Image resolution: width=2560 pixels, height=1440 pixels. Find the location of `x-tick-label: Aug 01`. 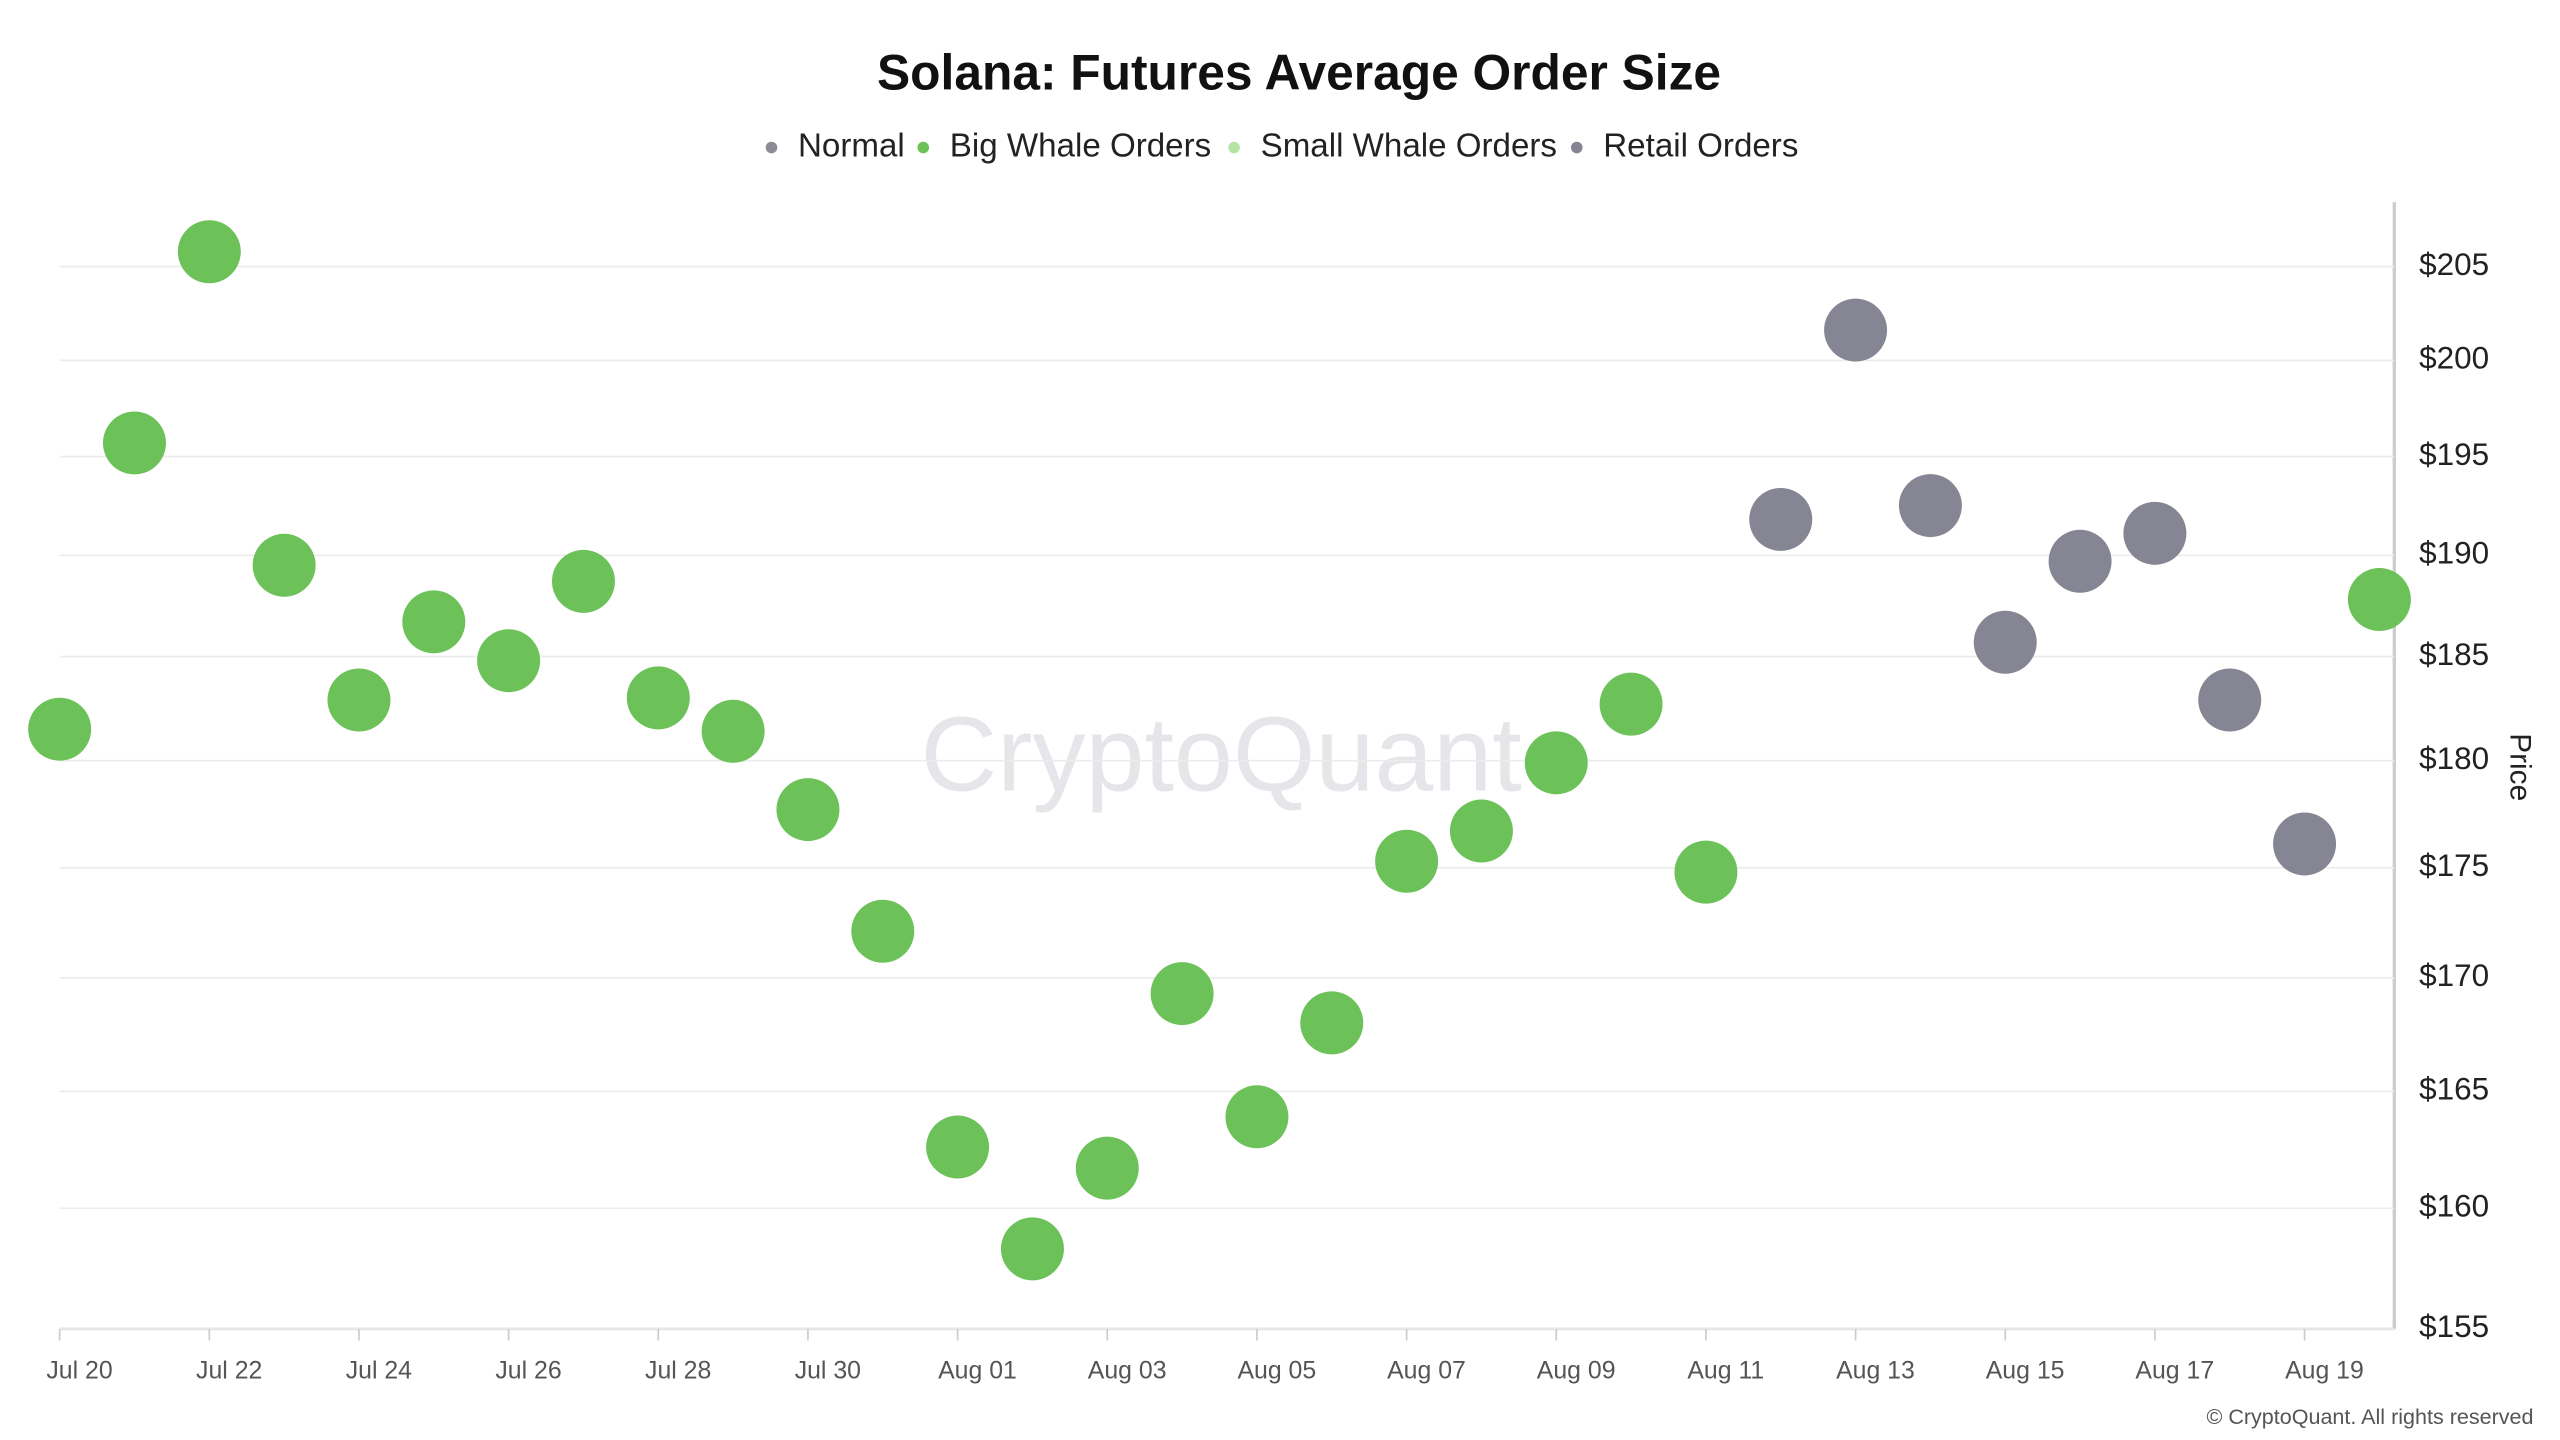

x-tick-label: Aug 01 is located at coordinates (977, 1371).